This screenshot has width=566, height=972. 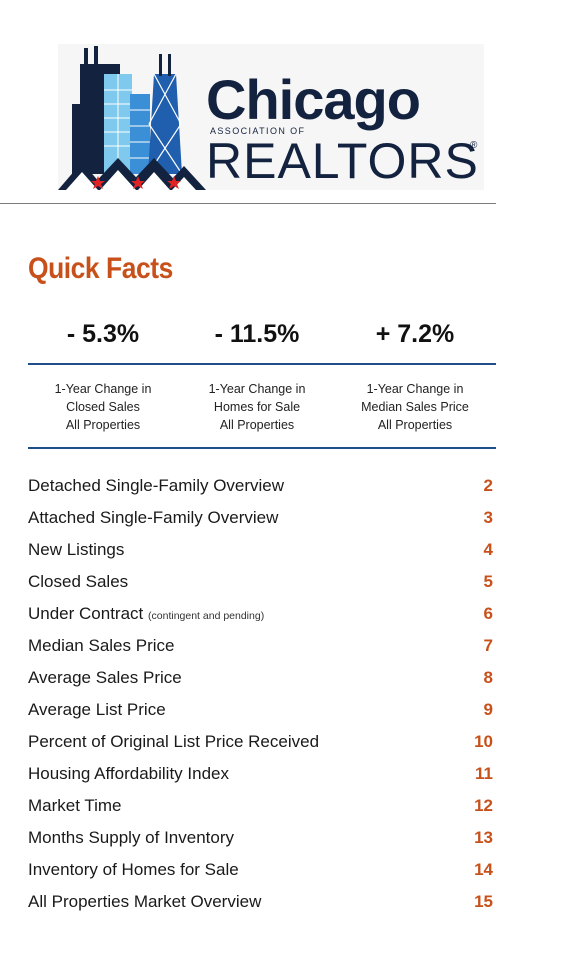 What do you see at coordinates (474, 145) in the screenshot?
I see `logo-registered-mark: ®` at bounding box center [474, 145].